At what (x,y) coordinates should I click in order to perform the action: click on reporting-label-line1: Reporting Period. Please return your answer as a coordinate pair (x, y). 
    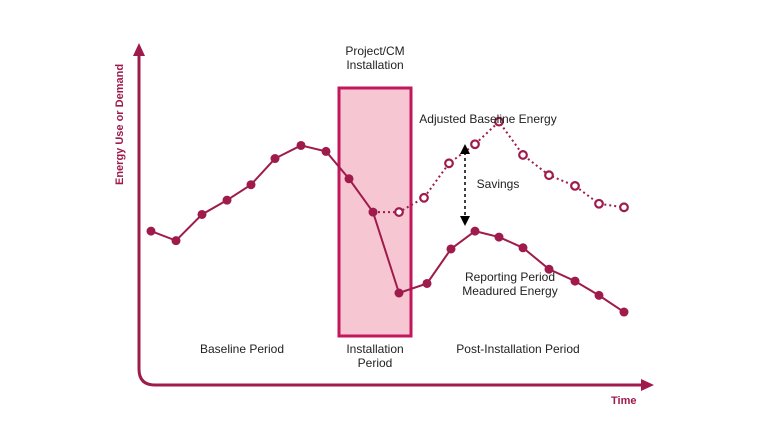
    Looking at the image, I should click on (510, 277).